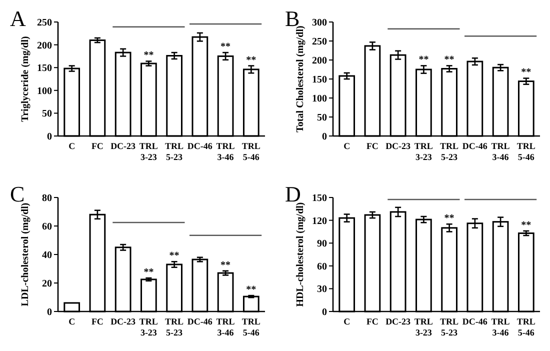 This screenshot has width=550, height=351. What do you see at coordinates (319, 23) in the screenshot?
I see `y-tick-label: 300` at bounding box center [319, 23].